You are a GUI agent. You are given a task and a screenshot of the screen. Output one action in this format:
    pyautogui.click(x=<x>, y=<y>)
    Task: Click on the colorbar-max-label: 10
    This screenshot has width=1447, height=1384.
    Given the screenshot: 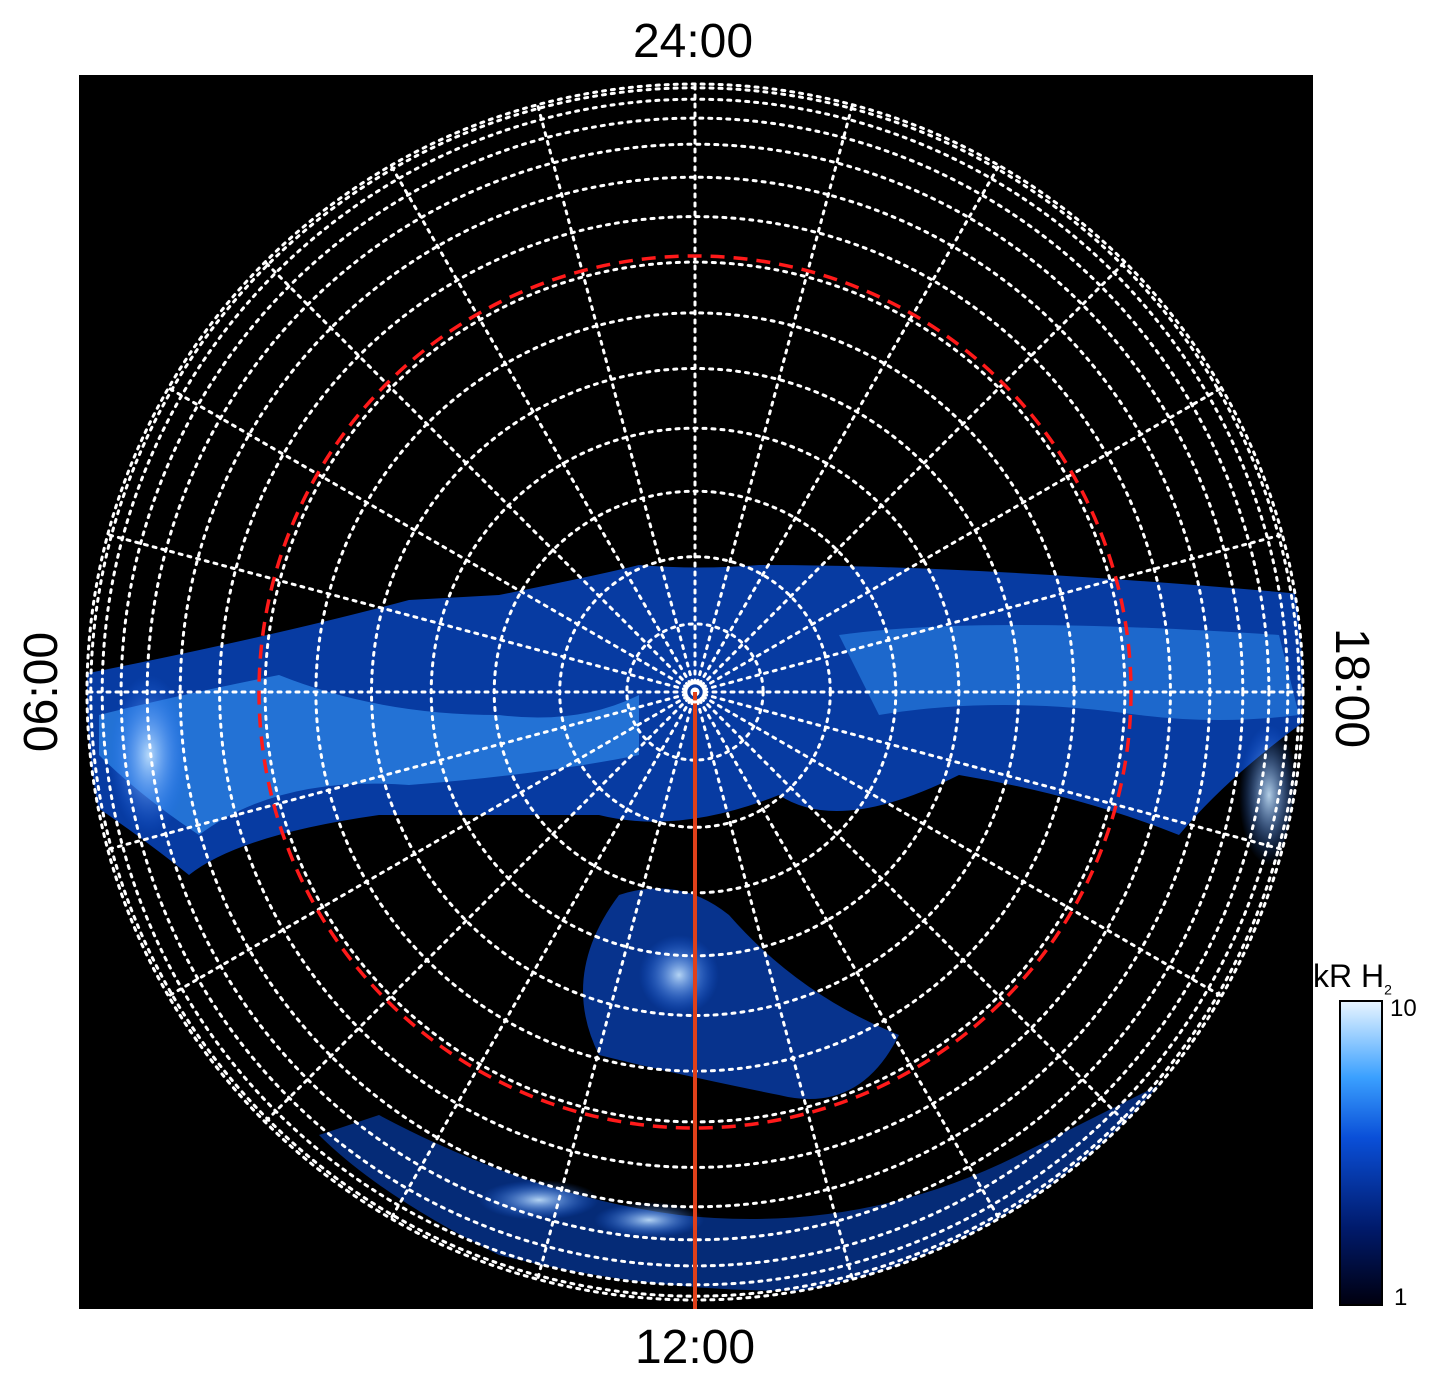 What is the action you would take?
    pyautogui.click(x=1403, y=1008)
    